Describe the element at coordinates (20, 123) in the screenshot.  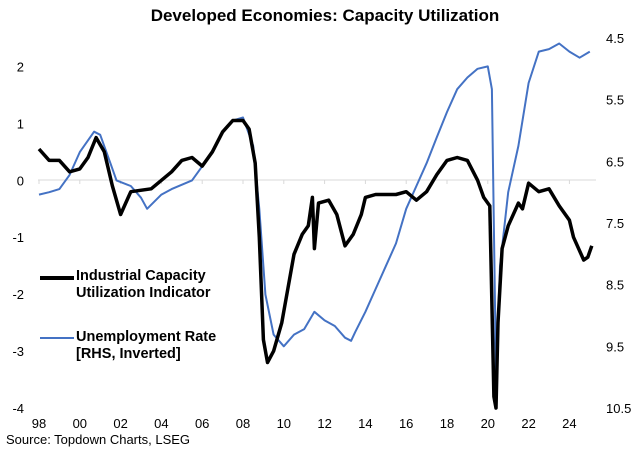
I see `left-tick-label: 1` at that location.